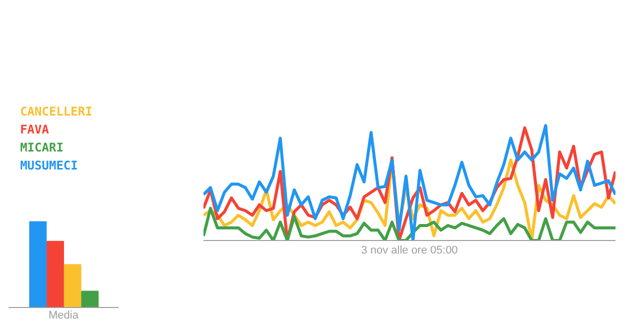 This screenshot has width=630, height=328. I want to click on x-axis-title: Media, so click(64, 316).